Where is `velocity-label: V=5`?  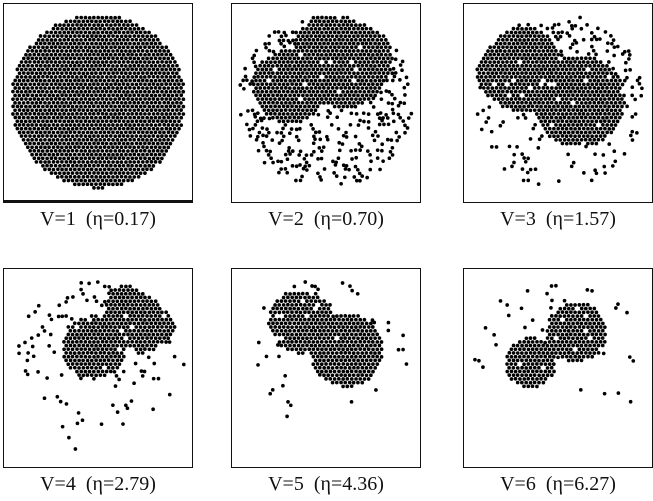
velocity-label: V=5 is located at coordinates (286, 484).